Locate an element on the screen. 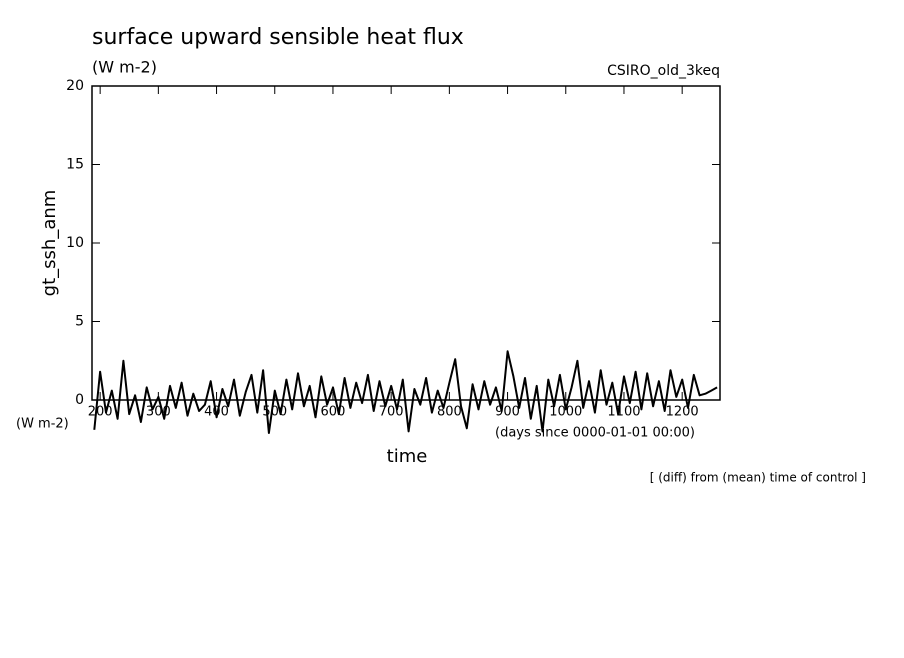  x-tick-label: 1000 is located at coordinates (565, 412).